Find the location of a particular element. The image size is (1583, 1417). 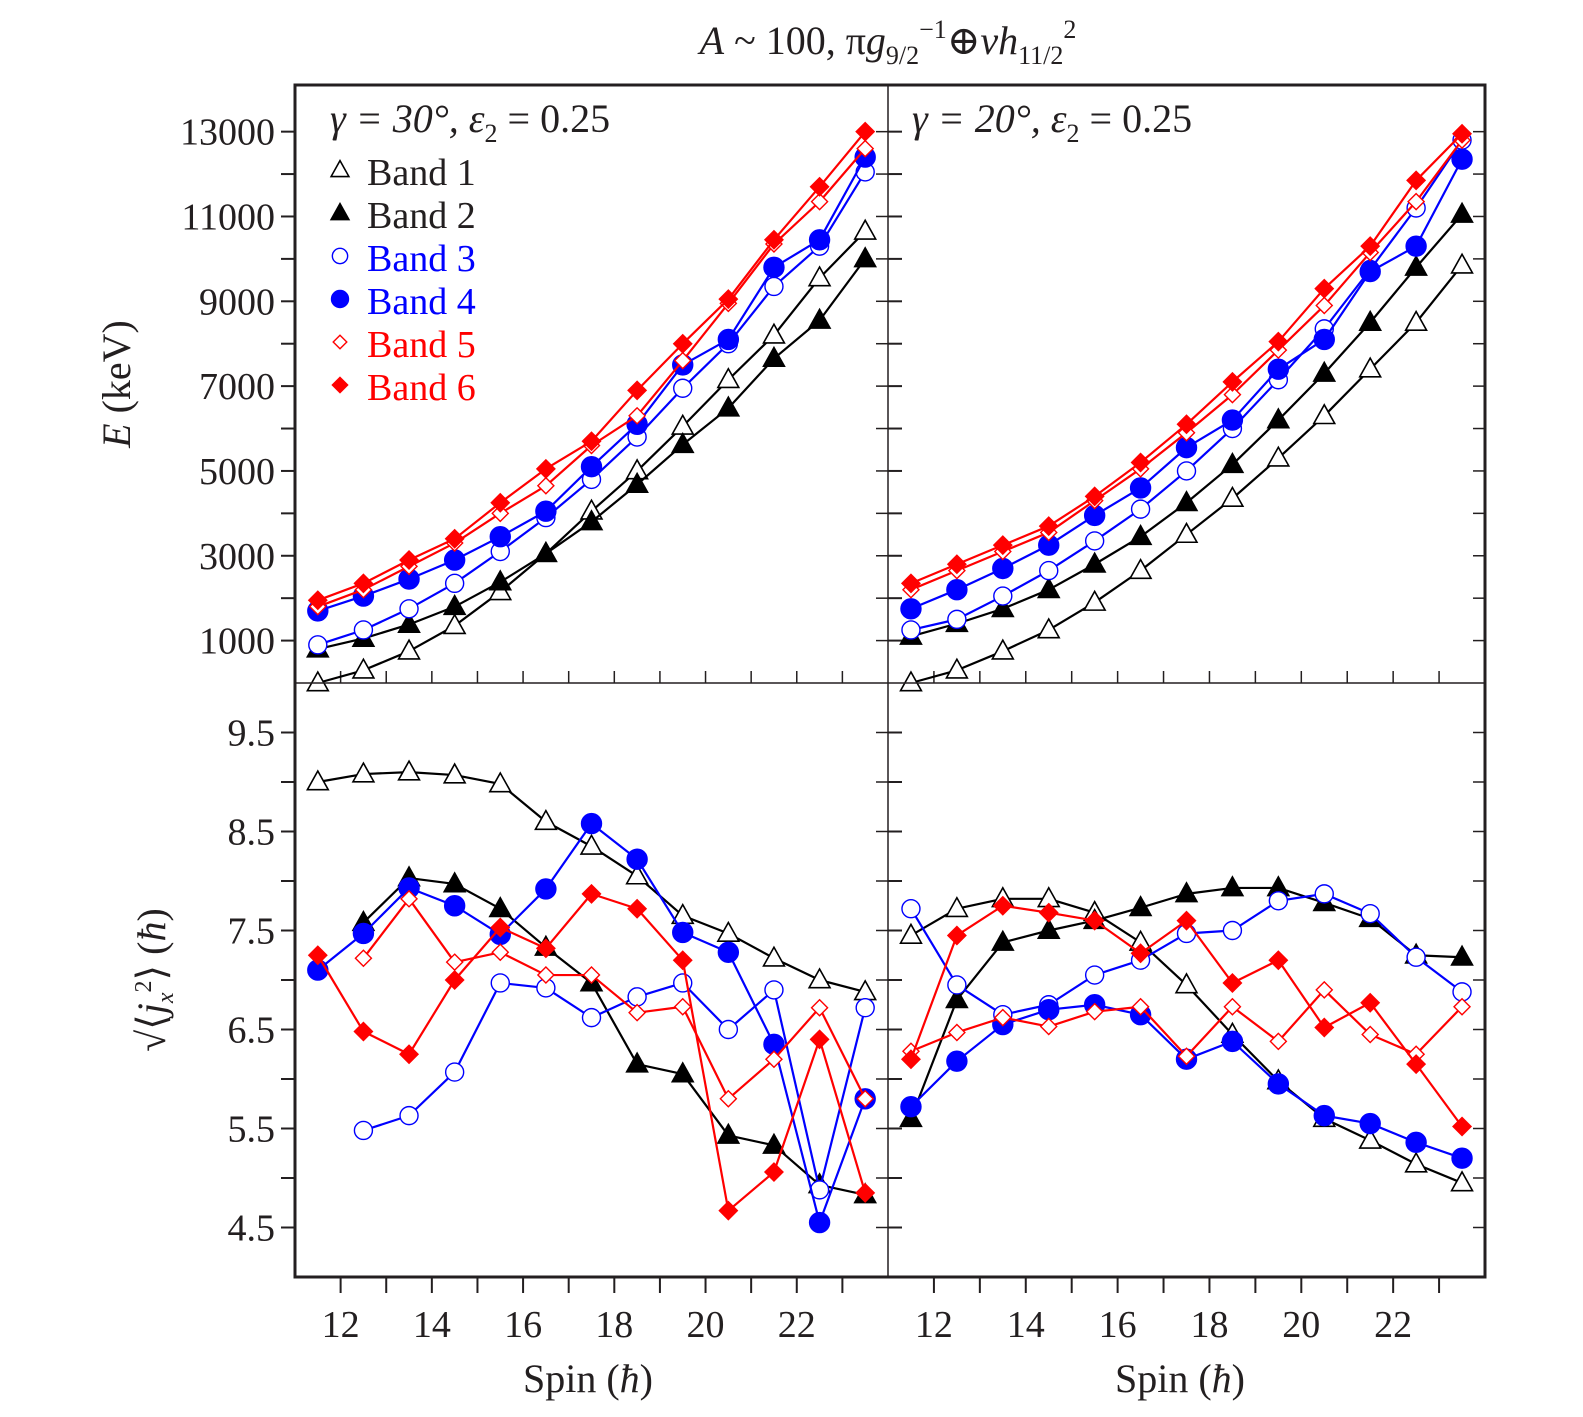

y-tick-label: 3000 is located at coordinates (237, 557).